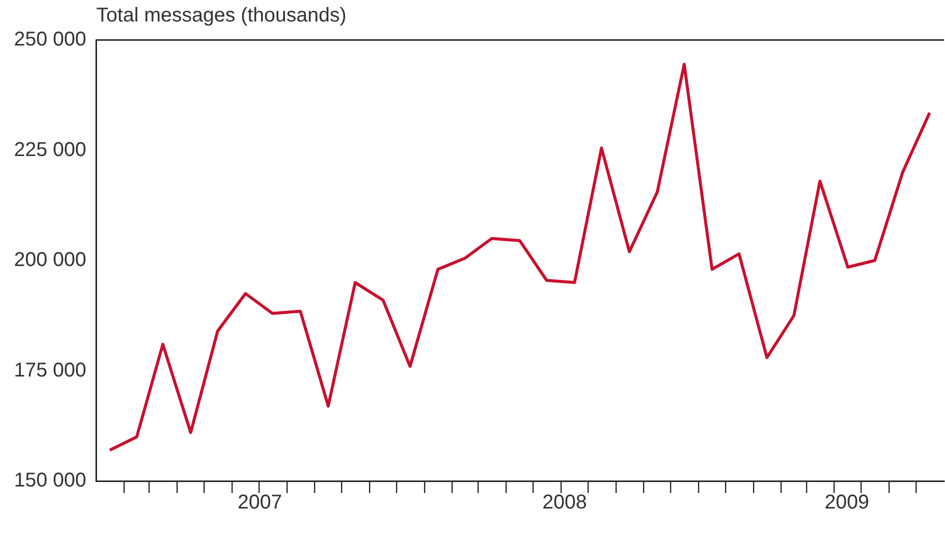  What do you see at coordinates (50, 481) in the screenshot?
I see `y-tick-label: 150 000` at bounding box center [50, 481].